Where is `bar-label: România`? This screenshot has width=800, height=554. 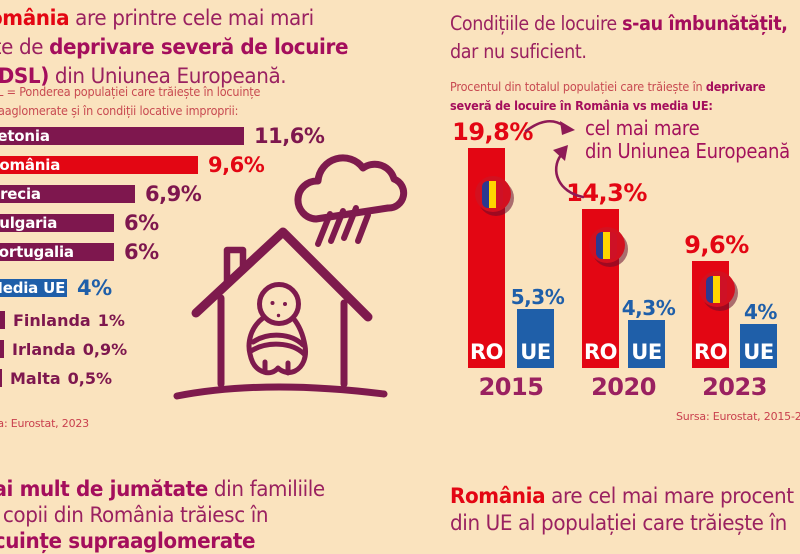
bar-label: România is located at coordinates (30, 165).